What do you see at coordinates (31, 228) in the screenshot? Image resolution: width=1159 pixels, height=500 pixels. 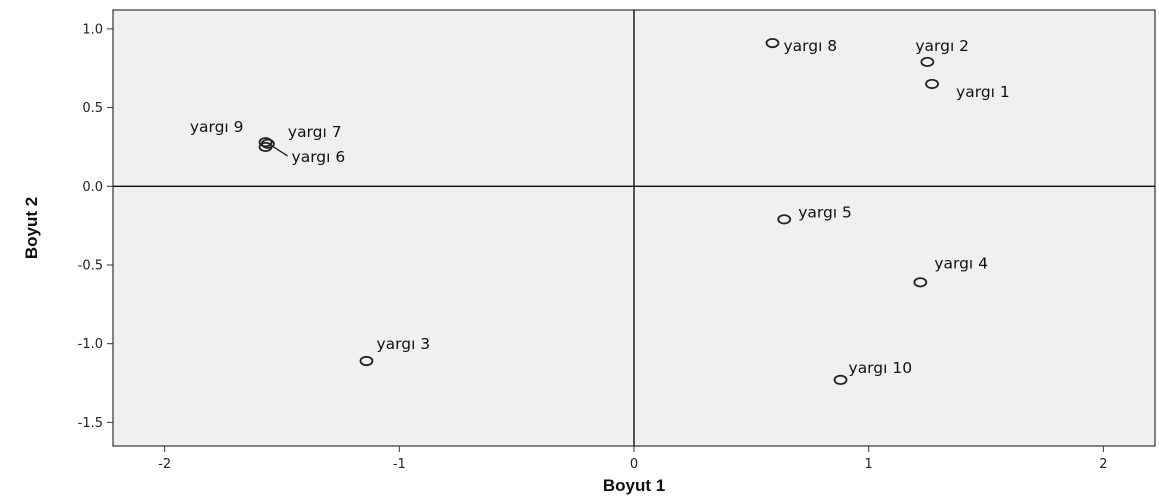 I see `y-axis-title: Boyut 2` at bounding box center [31, 228].